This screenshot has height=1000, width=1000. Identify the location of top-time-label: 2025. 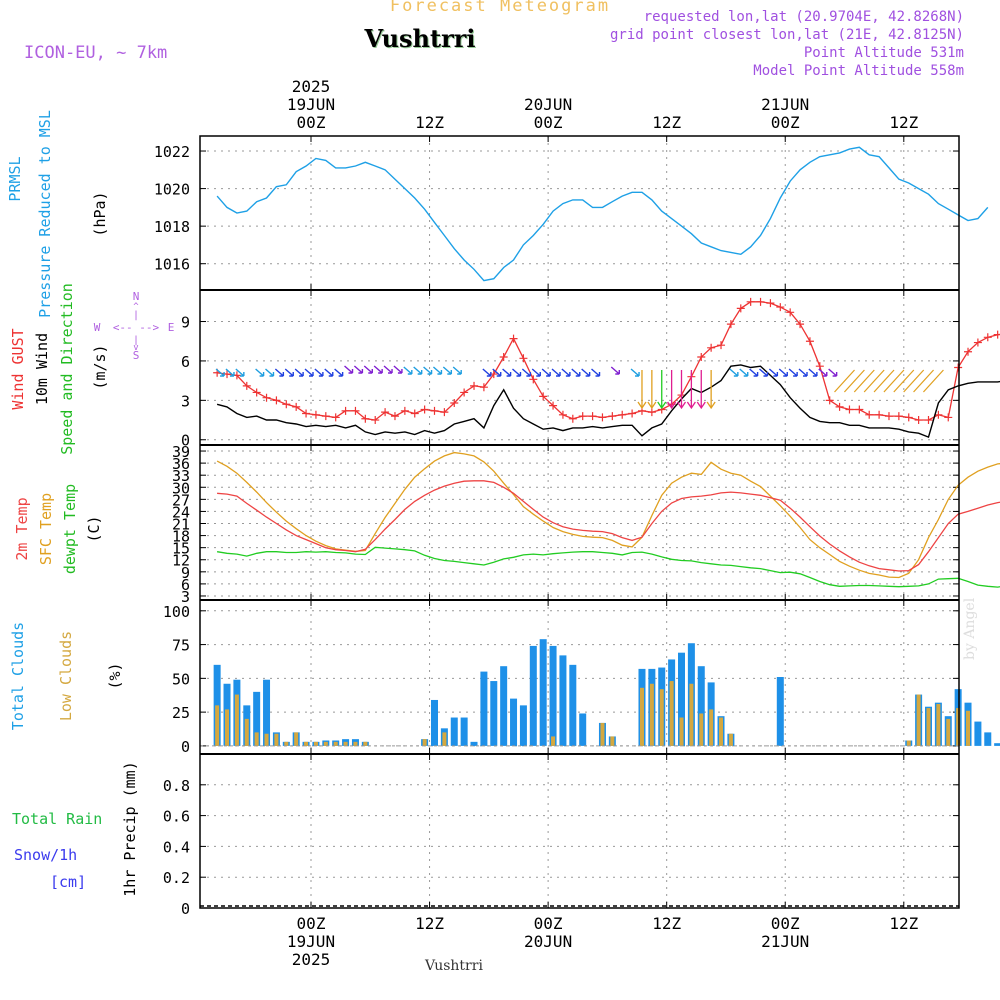
(311, 86).